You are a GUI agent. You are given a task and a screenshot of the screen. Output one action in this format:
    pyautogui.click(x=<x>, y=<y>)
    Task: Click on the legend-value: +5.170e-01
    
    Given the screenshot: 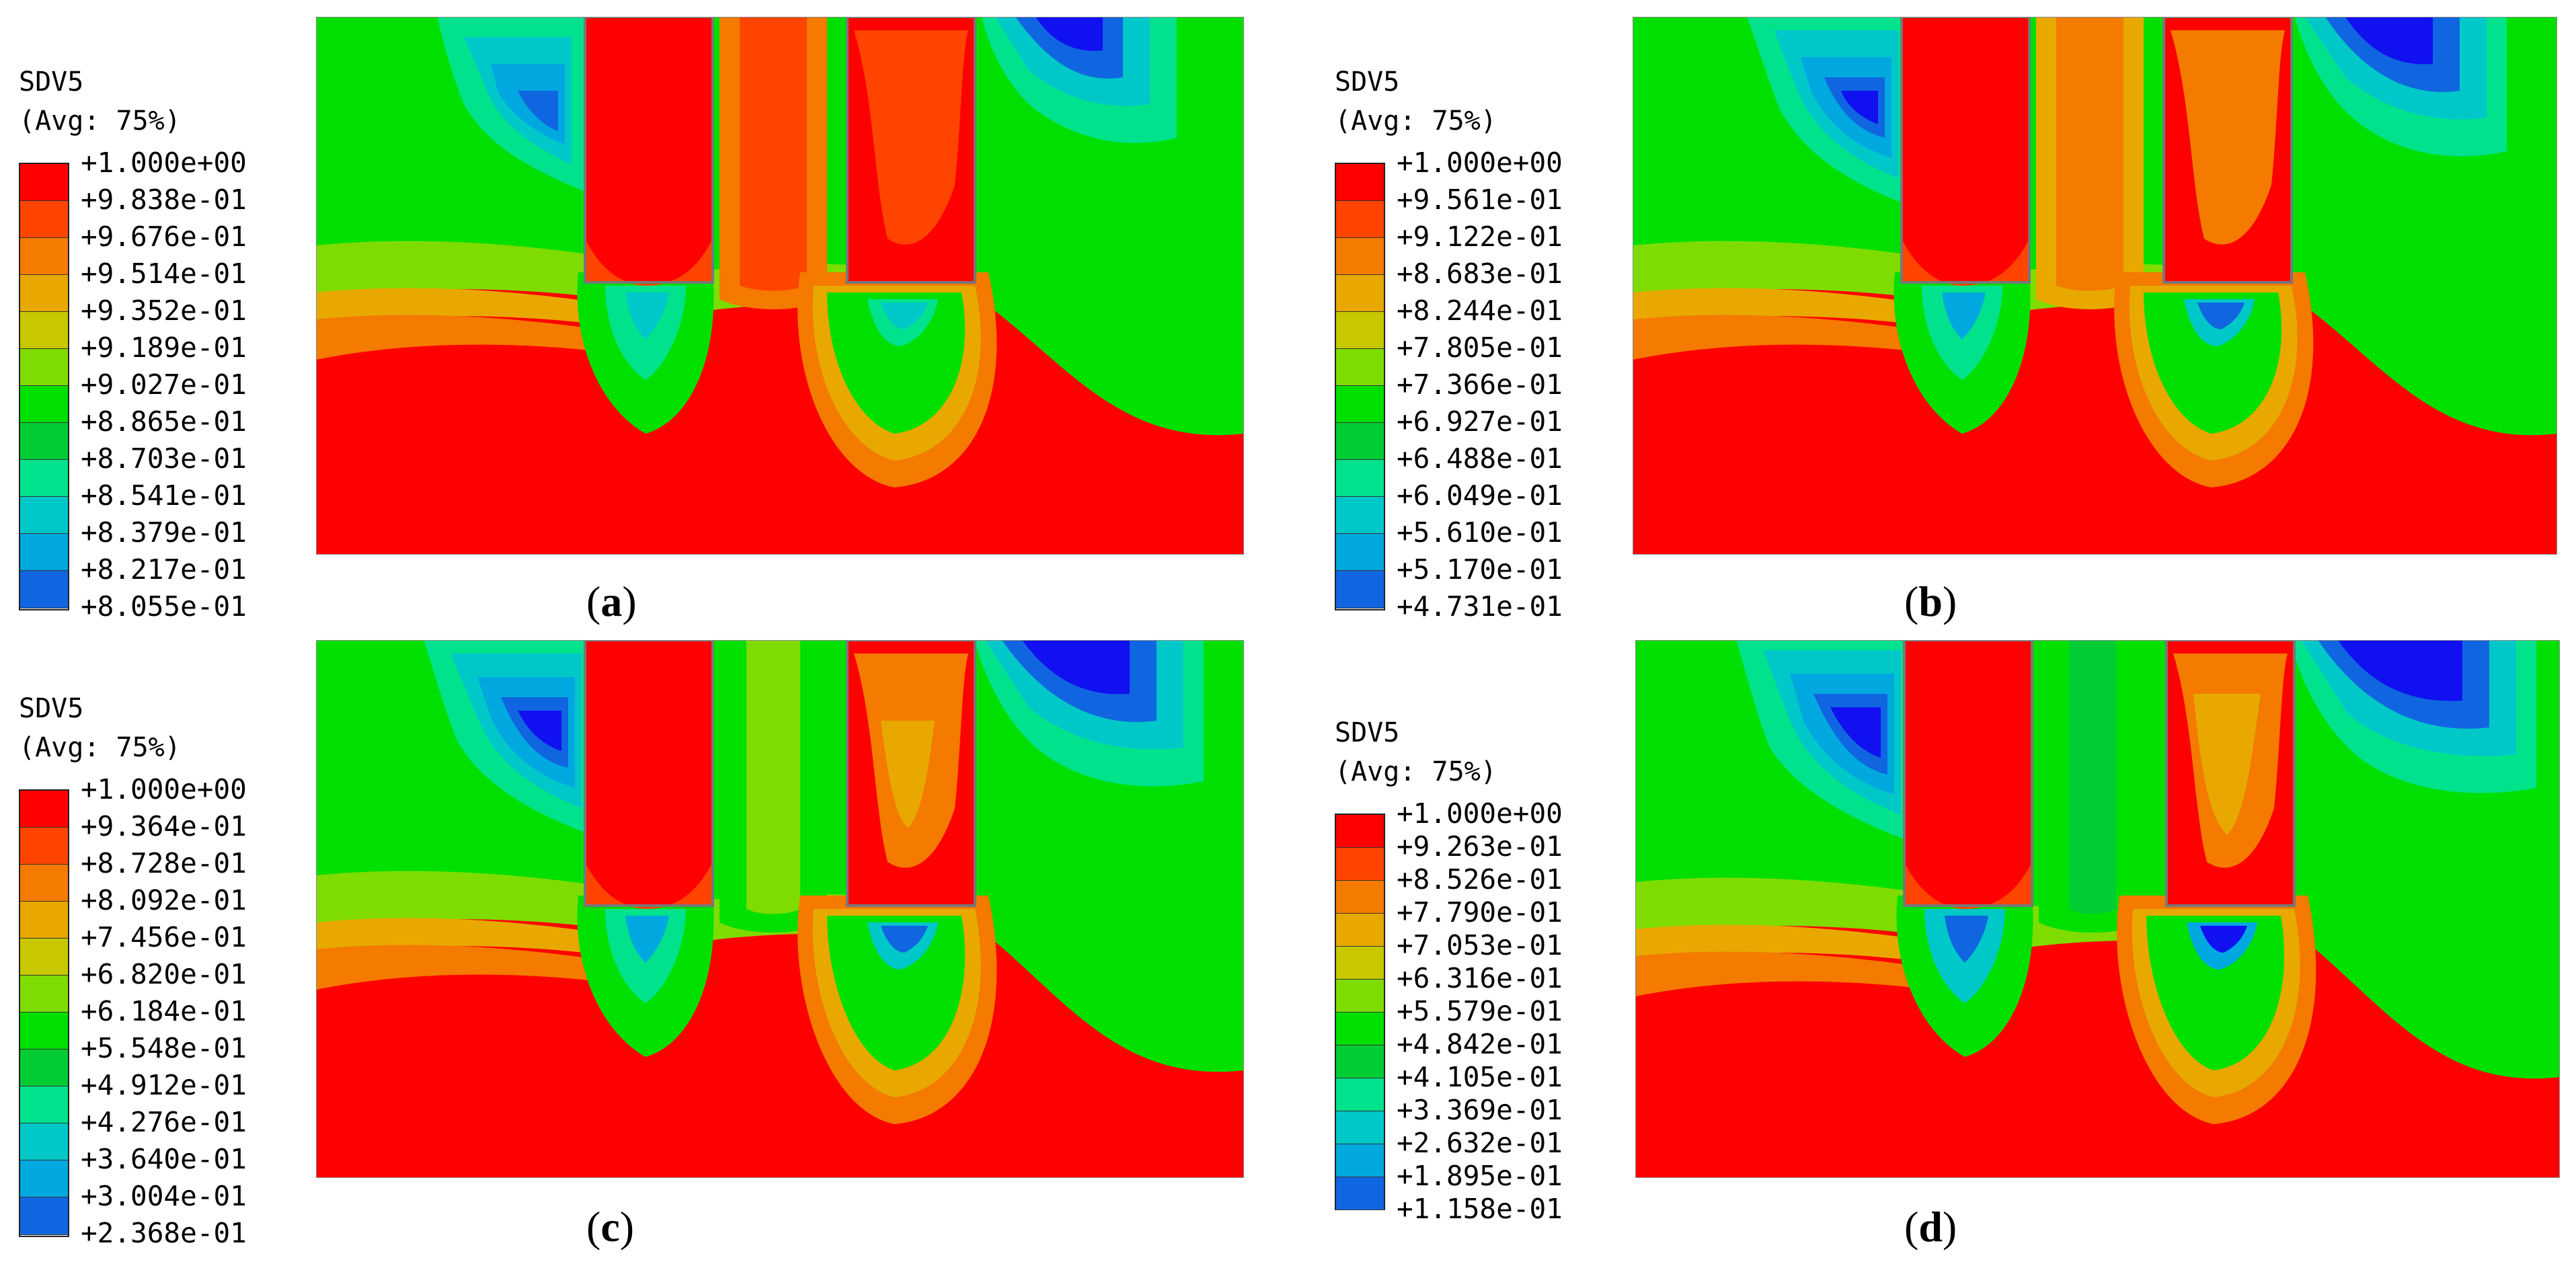 What is the action you would take?
    pyautogui.click(x=1480, y=569)
    